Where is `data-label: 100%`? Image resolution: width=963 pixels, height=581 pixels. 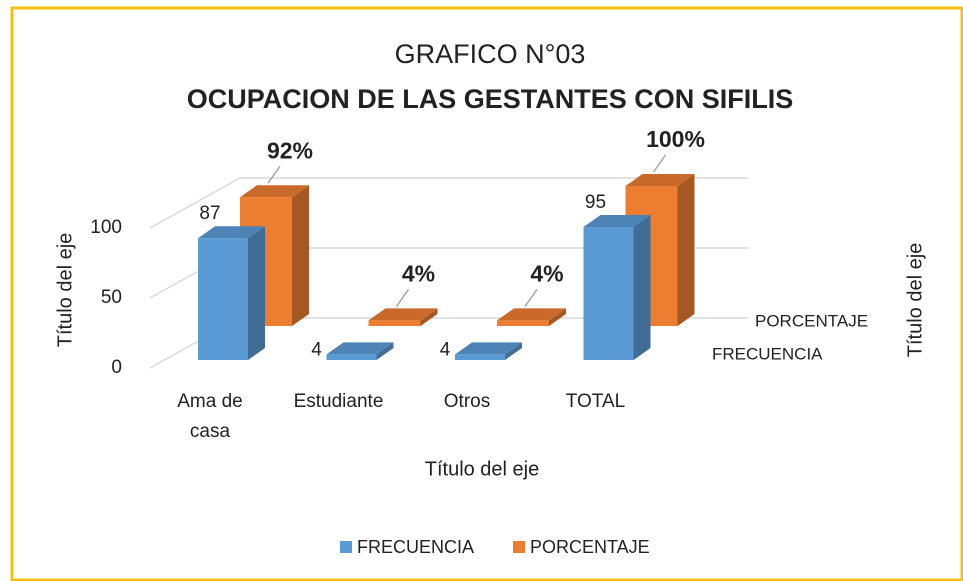 data-label: 100% is located at coordinates (675, 139).